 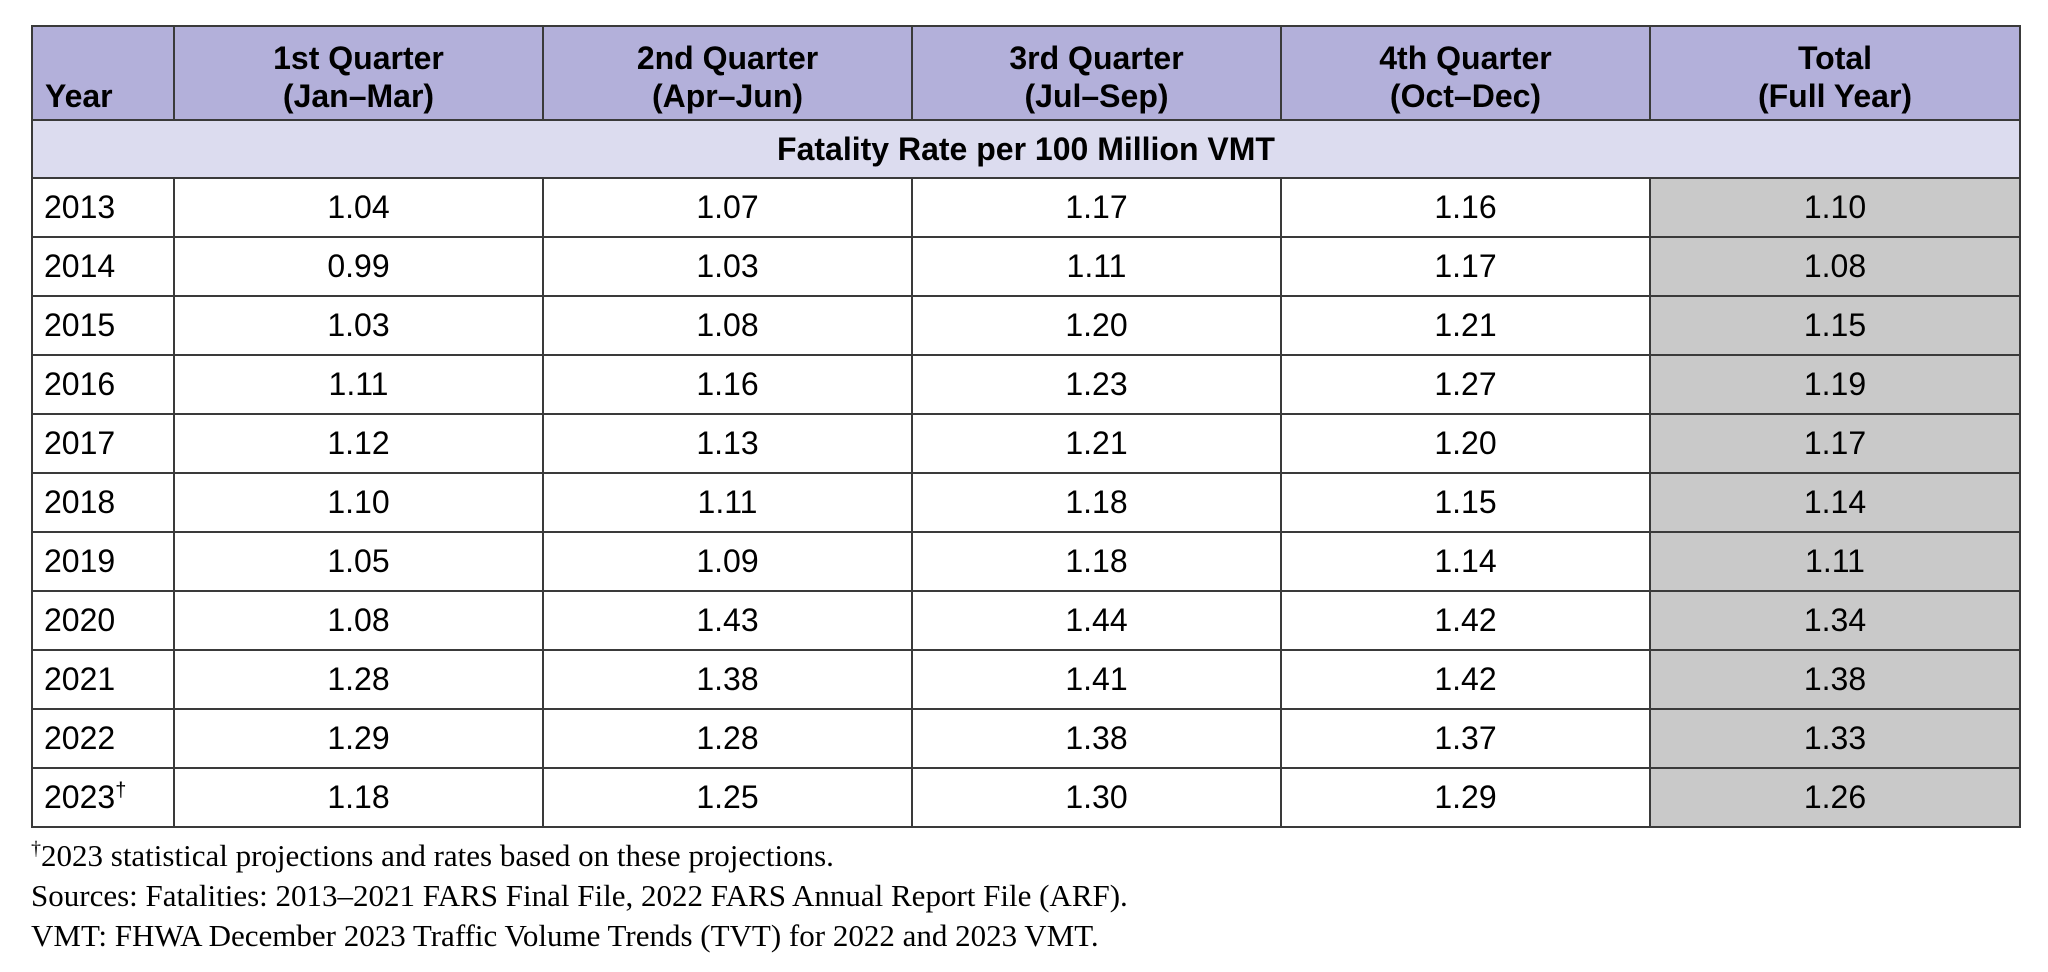 I want to click on q3-cell: 1.11, so click(x=1096, y=266).